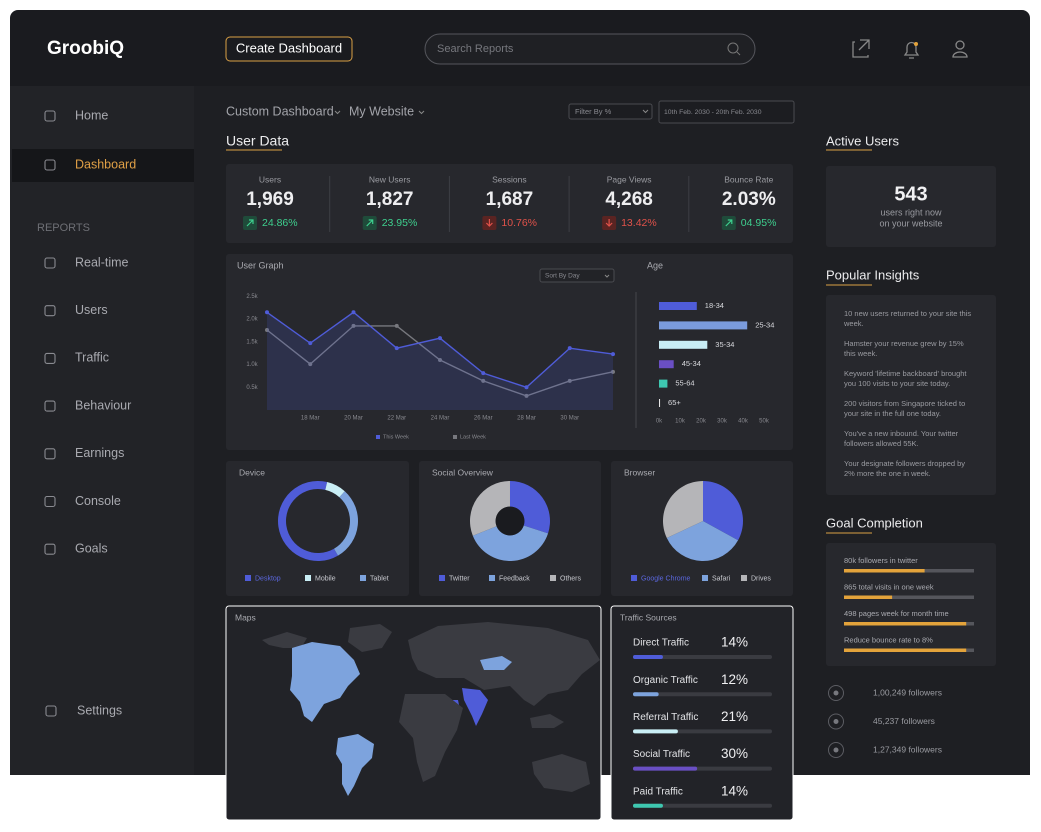 Image resolution: width=1041 pixels, height=832 pixels. I want to click on chart-title: User Graph, so click(260, 265).